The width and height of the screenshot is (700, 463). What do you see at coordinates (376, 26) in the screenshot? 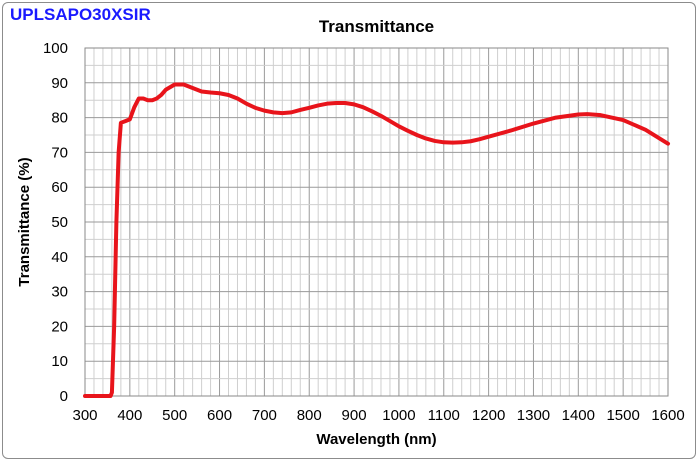
I see `chart-title: Transmittance` at bounding box center [376, 26].